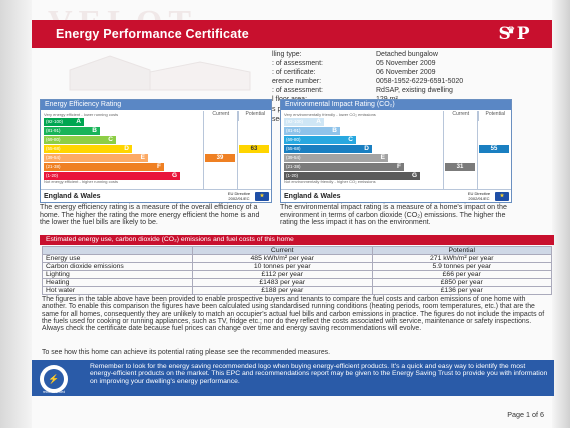  Describe the element at coordinates (282, 274) in the screenshot. I see `table-cell: £112 per year` at that location.